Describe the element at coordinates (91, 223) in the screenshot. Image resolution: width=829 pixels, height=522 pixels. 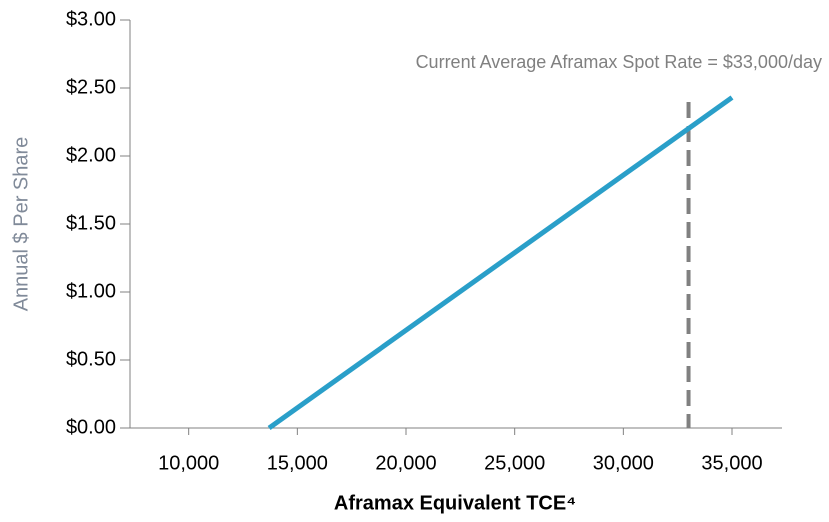
I see `y-tick-label: $1.50` at that location.